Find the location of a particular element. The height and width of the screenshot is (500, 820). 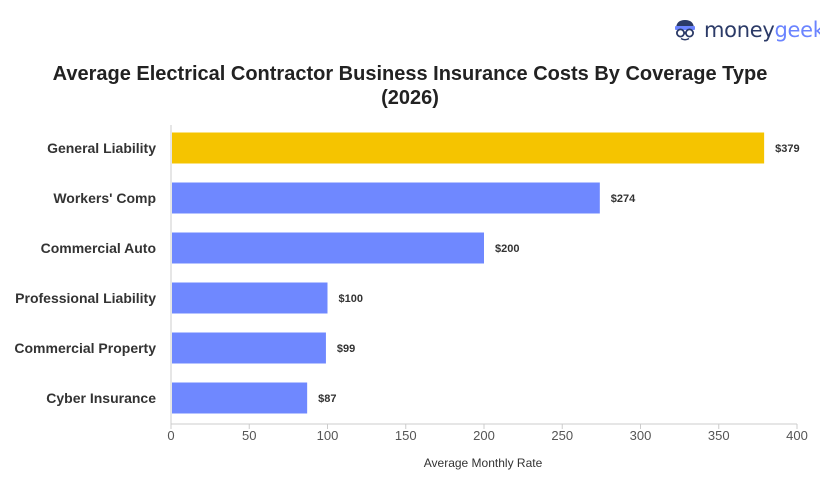

x-tick-label: 0 is located at coordinates (170, 435).